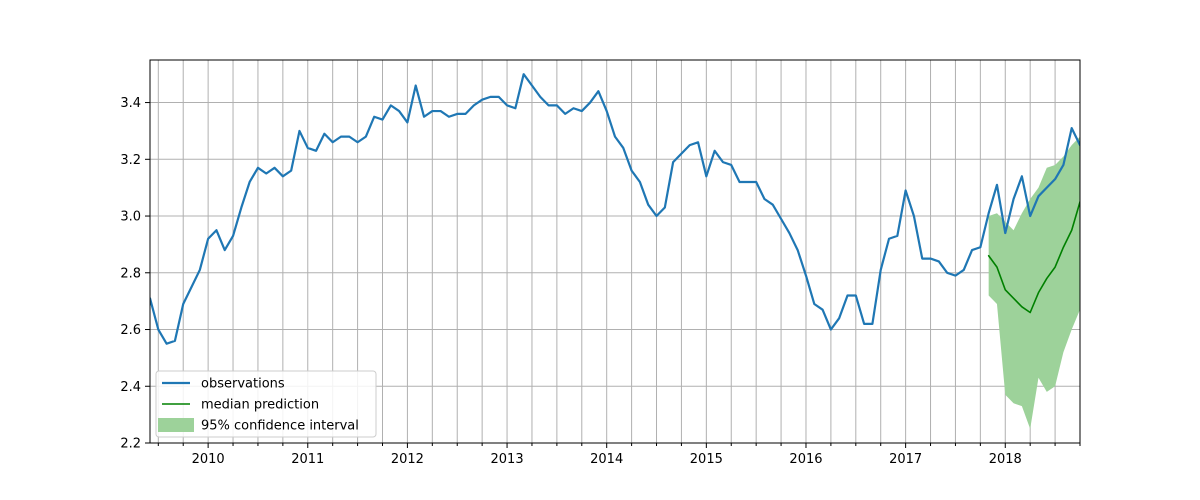  I want to click on legend-item-confidence-interval: 95% confidence interval, so click(258, 426).